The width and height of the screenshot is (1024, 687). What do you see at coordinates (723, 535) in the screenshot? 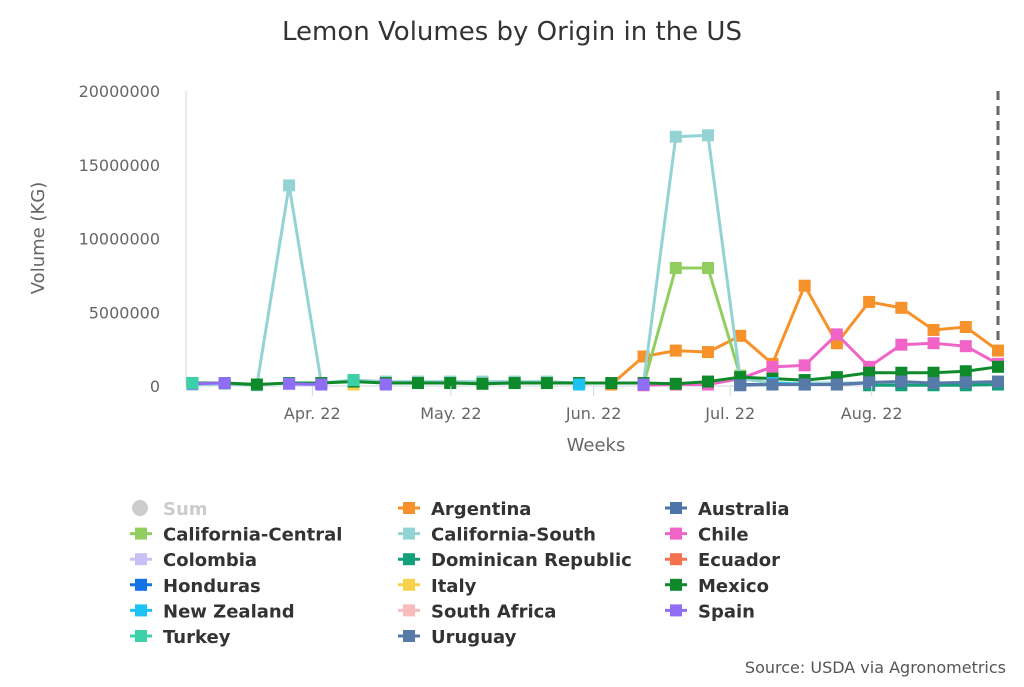
I see `legend-item: Chile` at bounding box center [723, 535].